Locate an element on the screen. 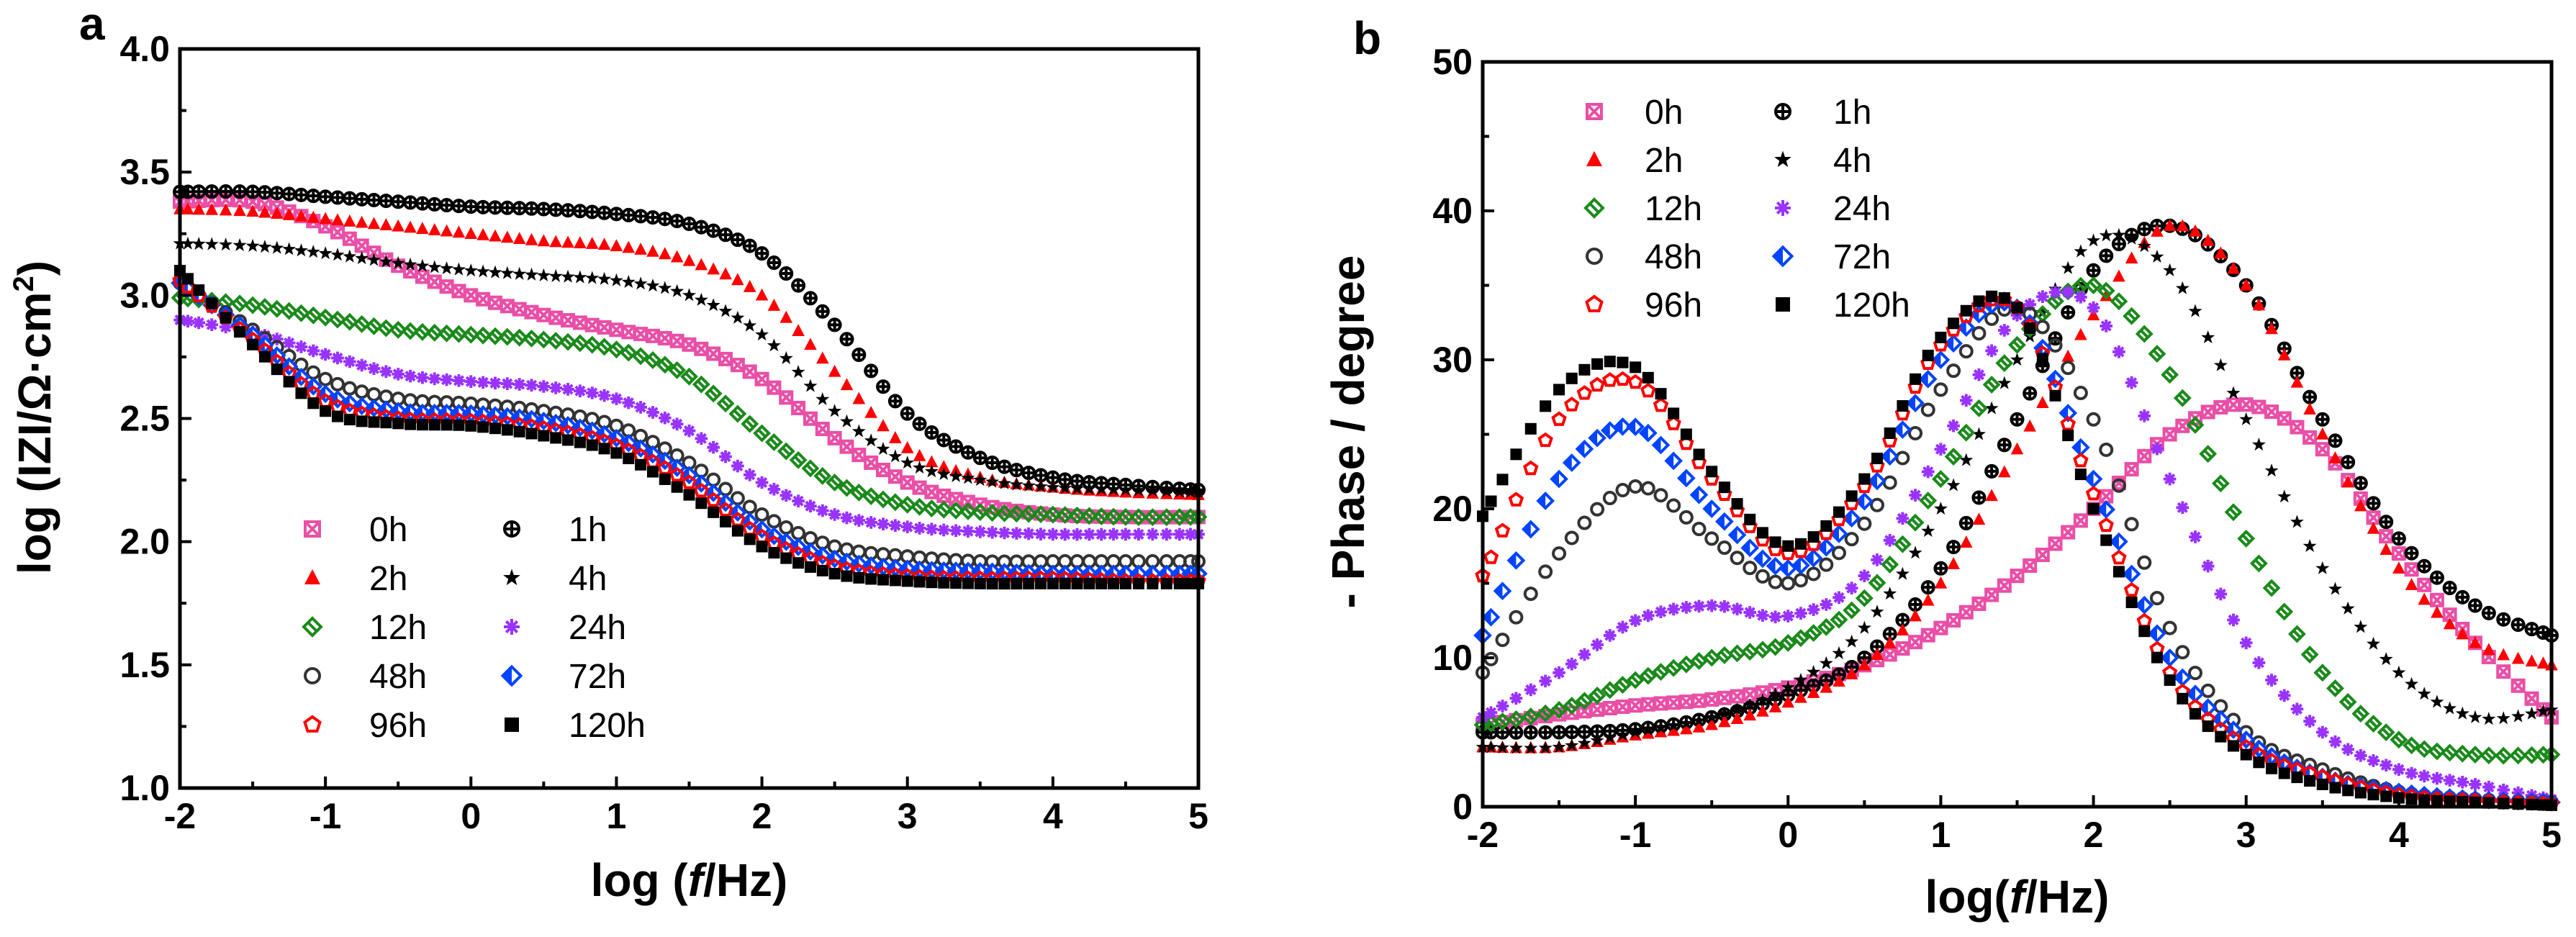  panel-label: b is located at coordinates (1367, 38).